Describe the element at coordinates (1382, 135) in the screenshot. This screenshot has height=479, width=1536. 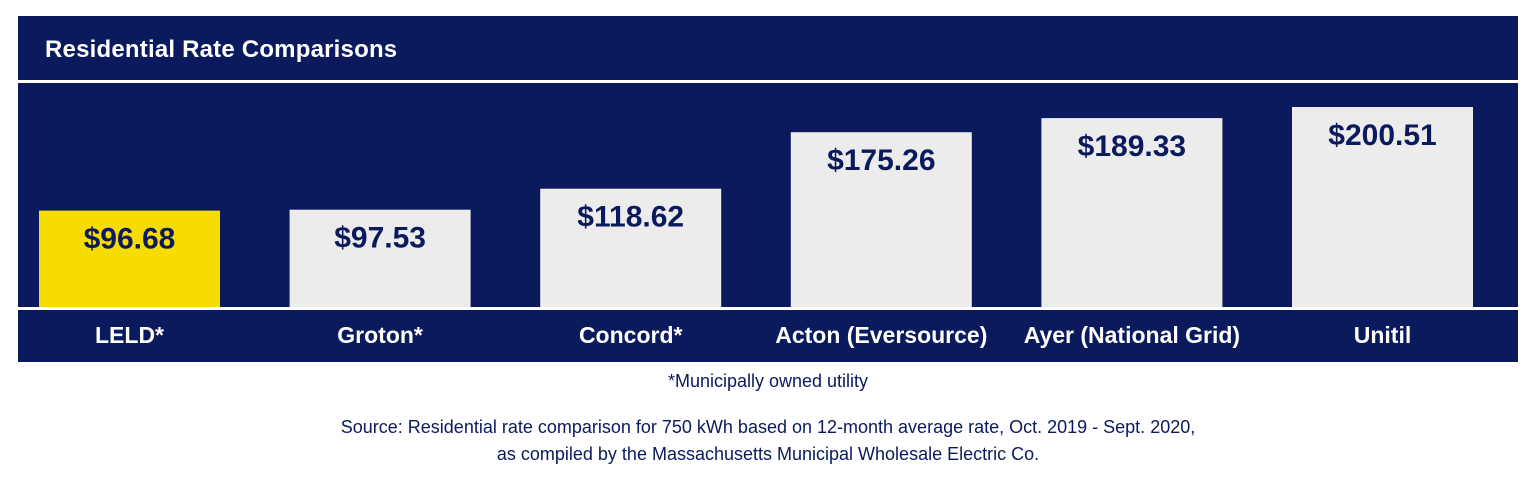
I see `bar-value-label: $200.51` at that location.